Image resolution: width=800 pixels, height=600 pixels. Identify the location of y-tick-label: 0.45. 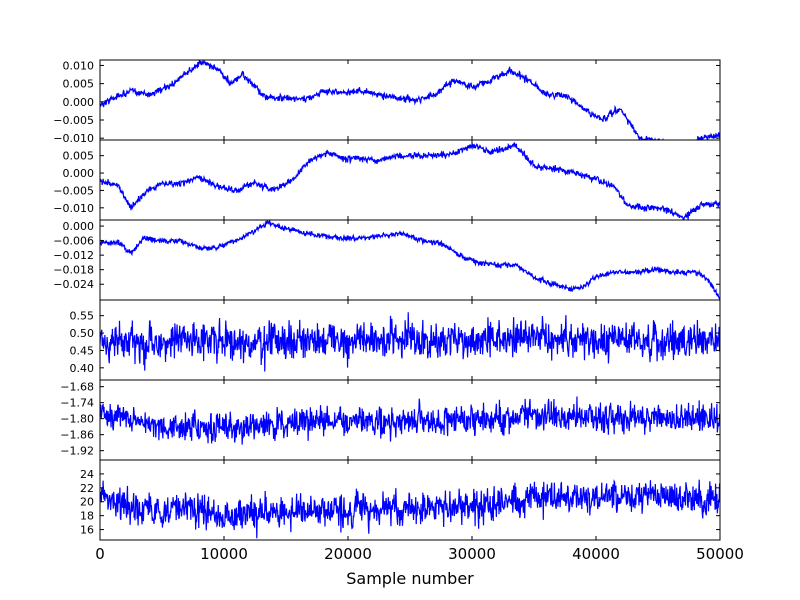
(82, 350).